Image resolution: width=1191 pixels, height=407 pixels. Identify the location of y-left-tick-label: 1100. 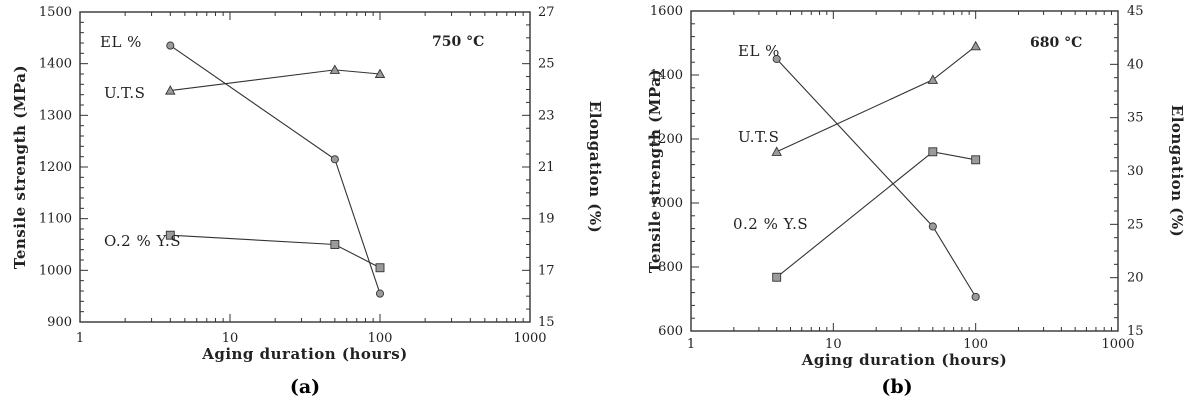
(55, 219).